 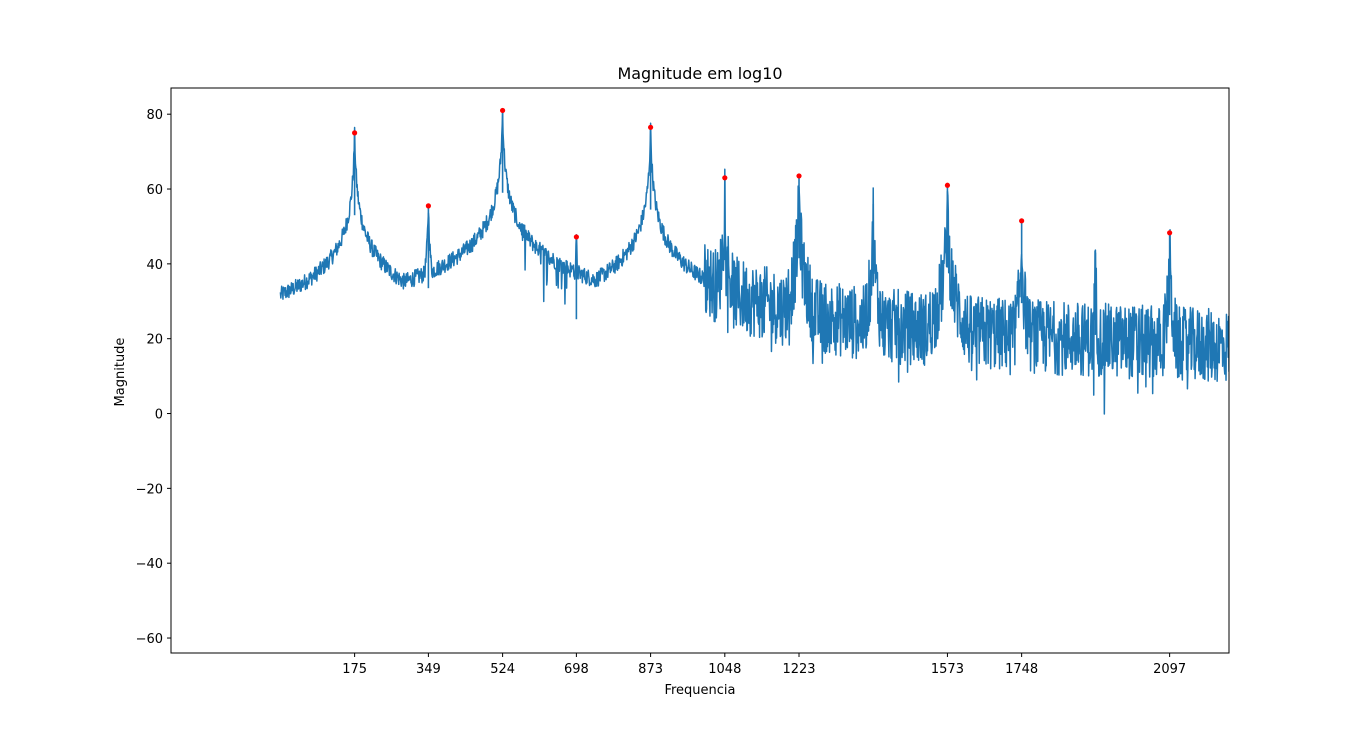 I want to click on y-tick-label: −60, so click(x=149, y=639).